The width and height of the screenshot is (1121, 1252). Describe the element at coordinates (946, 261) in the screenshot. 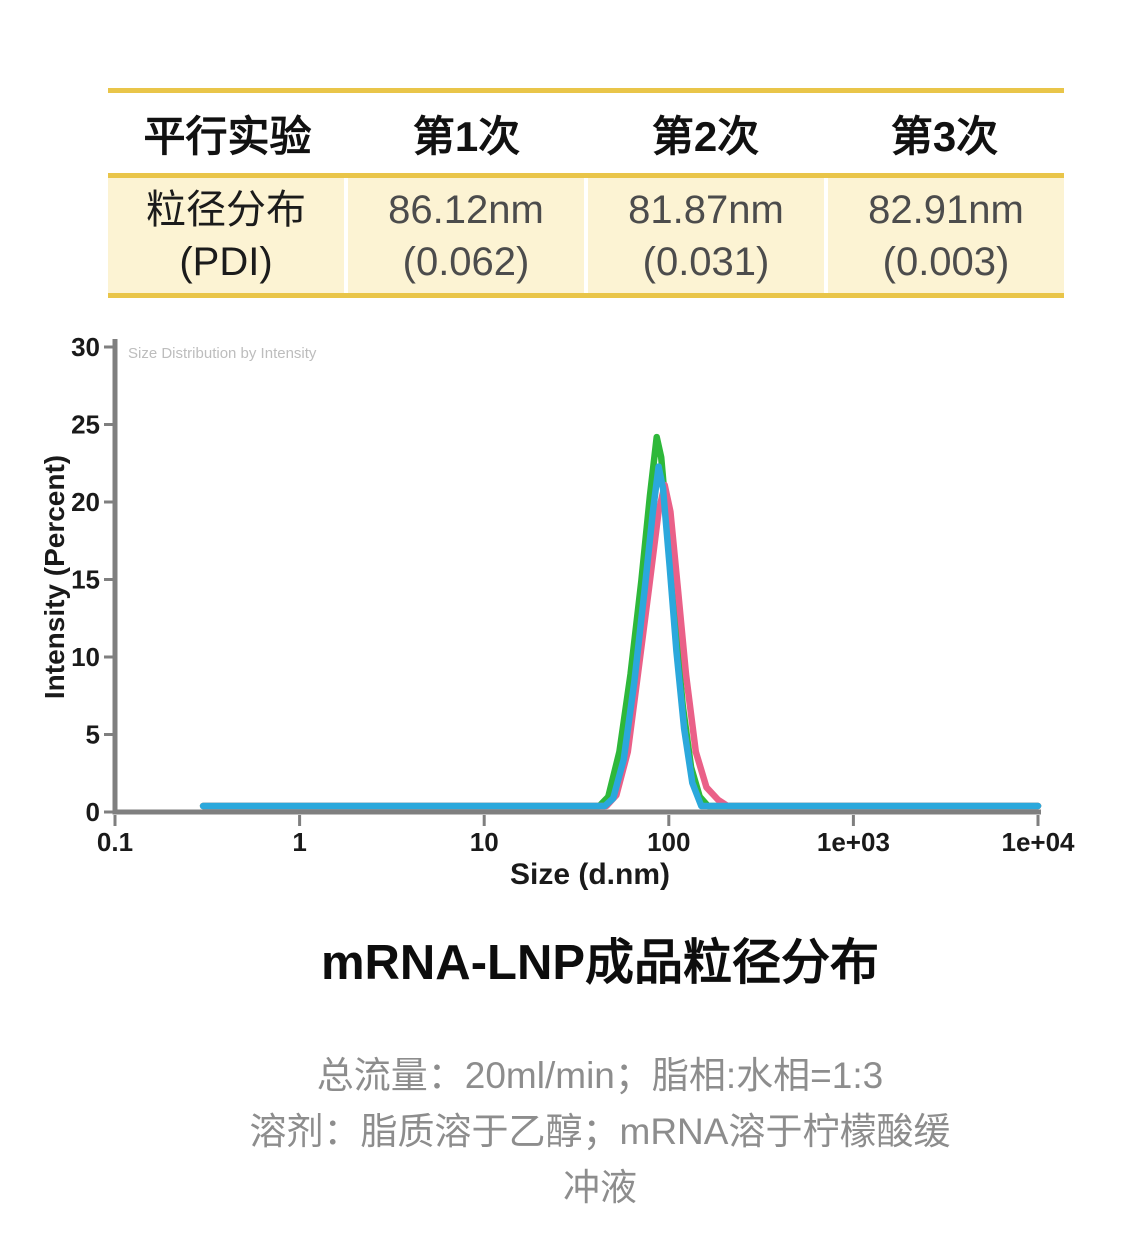

I see `run3-pdi-value: (0.003)` at that location.